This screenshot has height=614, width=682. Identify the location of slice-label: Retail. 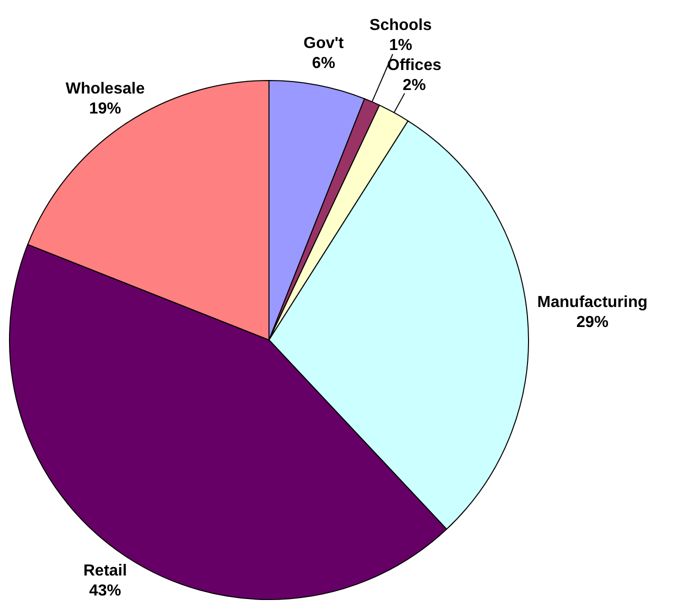
(105, 571).